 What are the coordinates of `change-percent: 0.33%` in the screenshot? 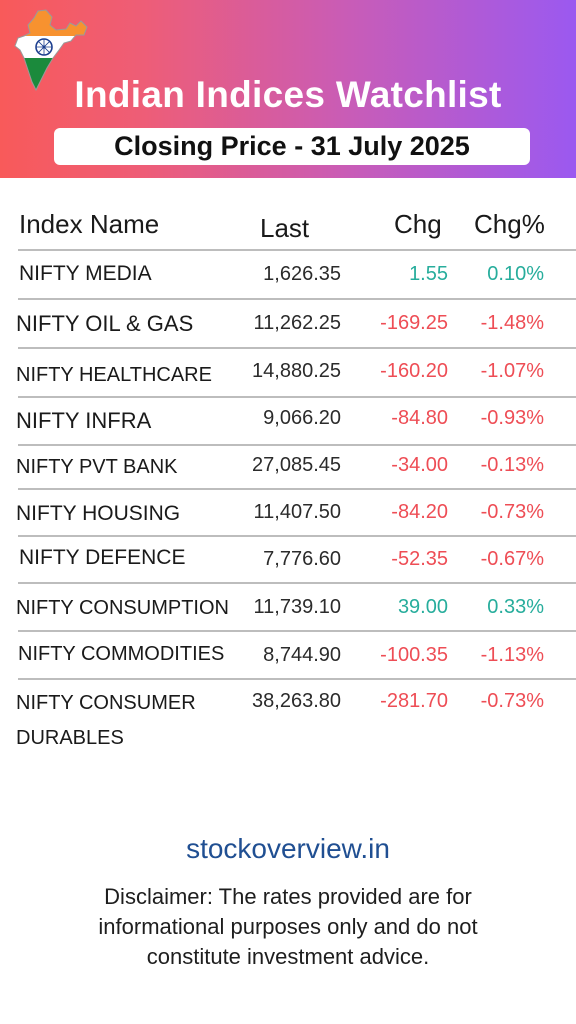 It's located at (515, 607).